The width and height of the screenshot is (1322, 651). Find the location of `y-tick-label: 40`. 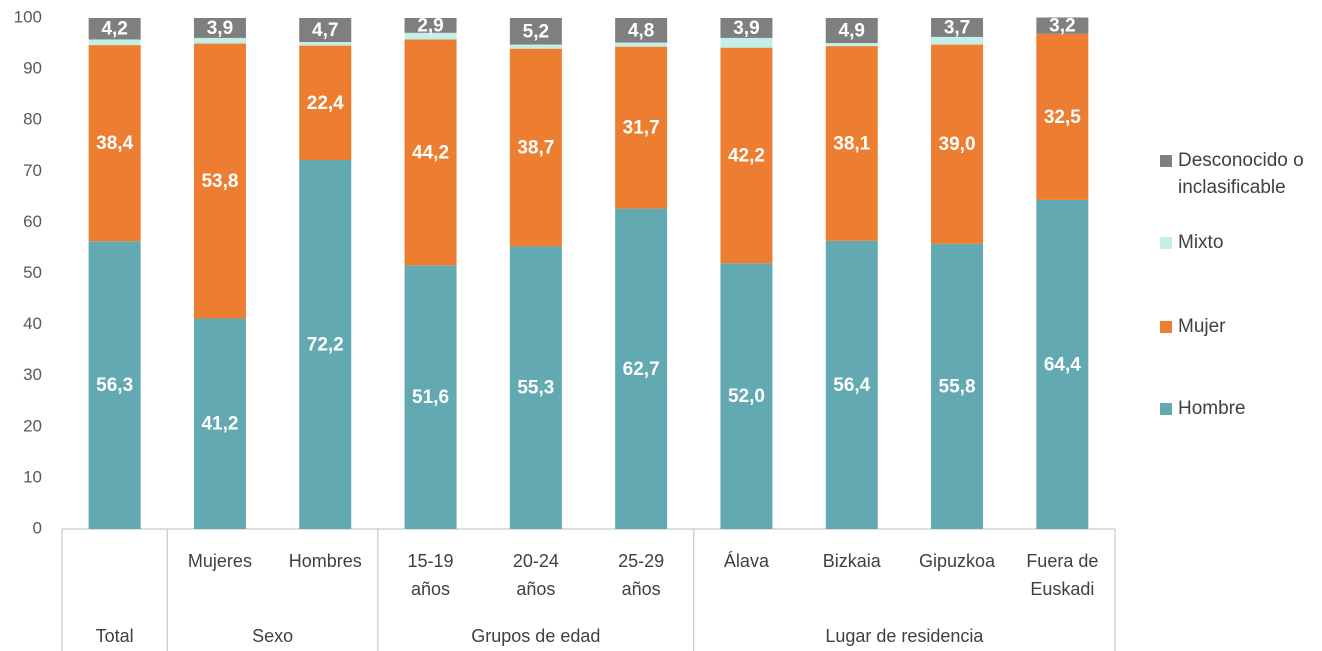

y-tick-label: 40 is located at coordinates (32, 323).